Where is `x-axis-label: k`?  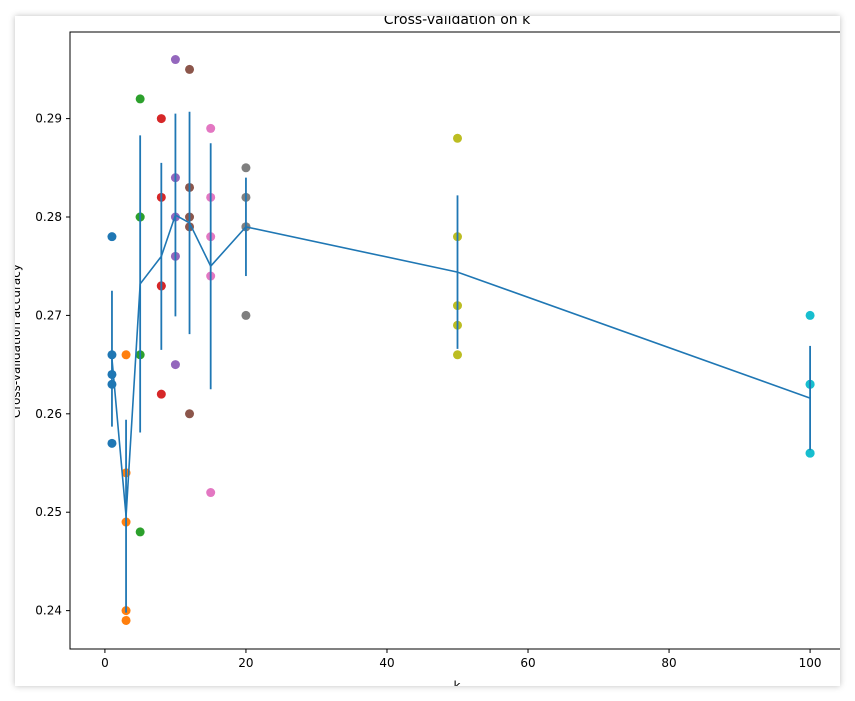 x-axis-label: k is located at coordinates (457, 682).